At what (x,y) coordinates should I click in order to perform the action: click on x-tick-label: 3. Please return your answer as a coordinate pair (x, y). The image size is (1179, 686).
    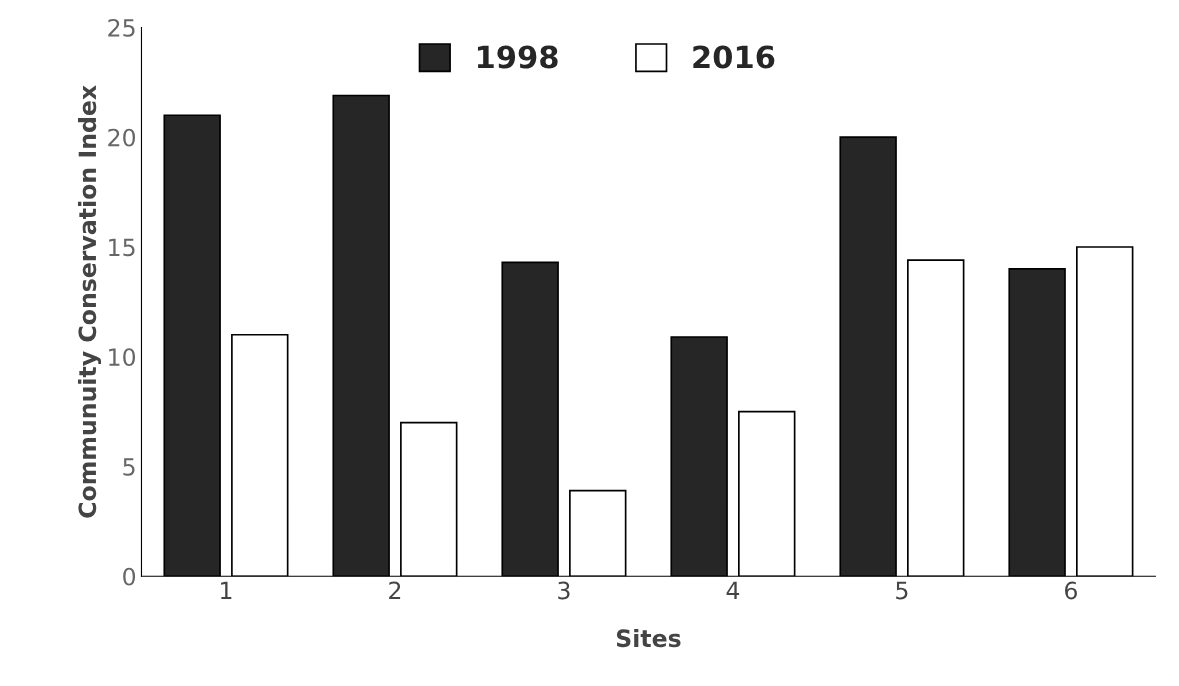
    Looking at the image, I should click on (564, 590).